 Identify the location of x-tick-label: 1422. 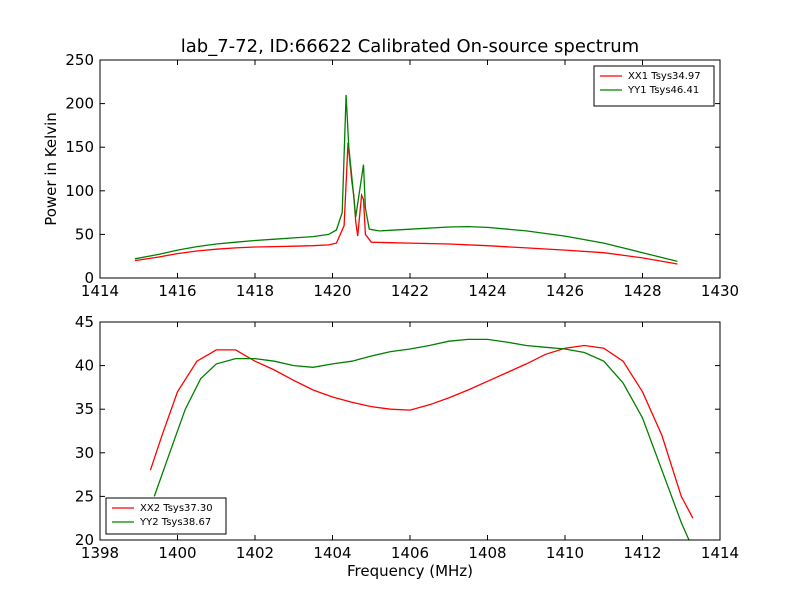
(410, 291).